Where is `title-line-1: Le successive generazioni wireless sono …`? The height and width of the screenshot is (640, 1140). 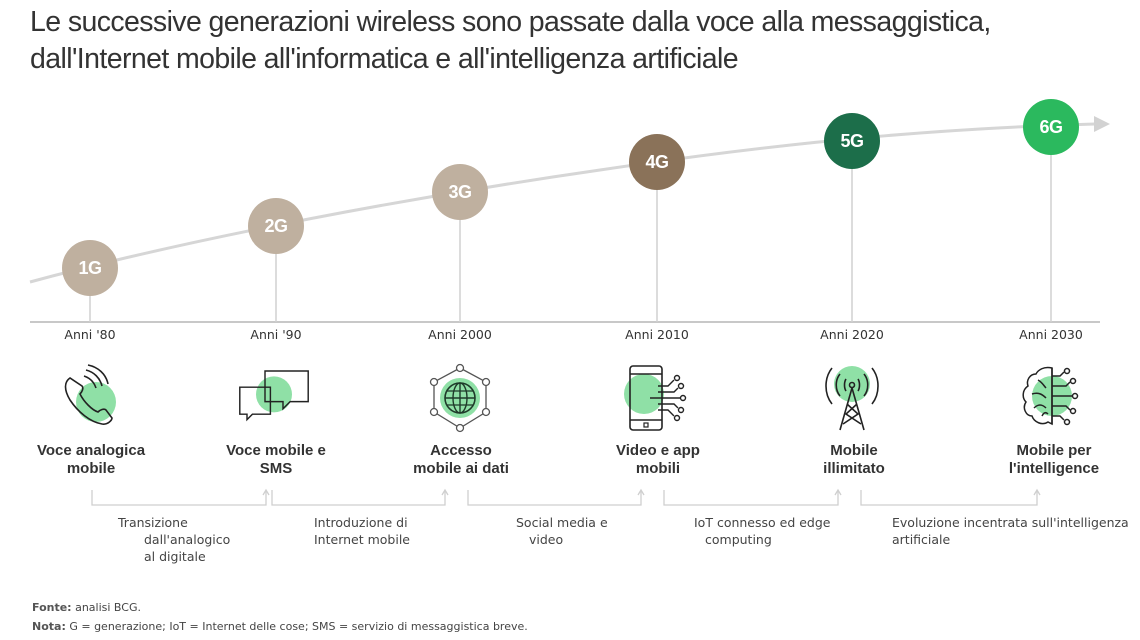 title-line-1: Le successive generazioni wireless sono … is located at coordinates (510, 22).